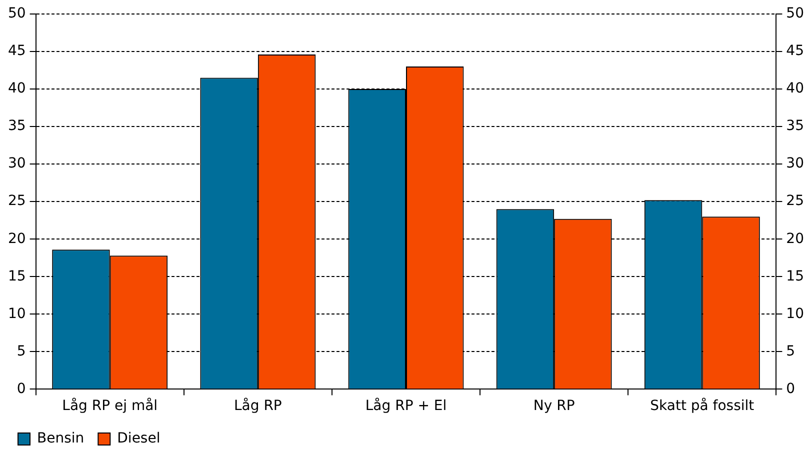 The height and width of the screenshot is (464, 812). I want to click on y-tick-label: 35, so click(17, 126).